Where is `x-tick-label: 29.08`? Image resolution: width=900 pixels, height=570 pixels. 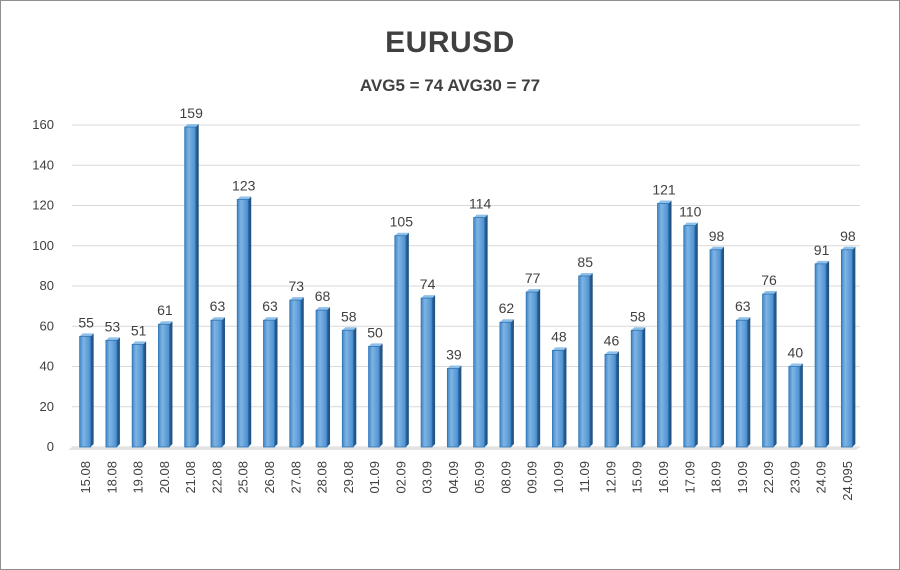
x-tick-label: 29.08 is located at coordinates (348, 477).